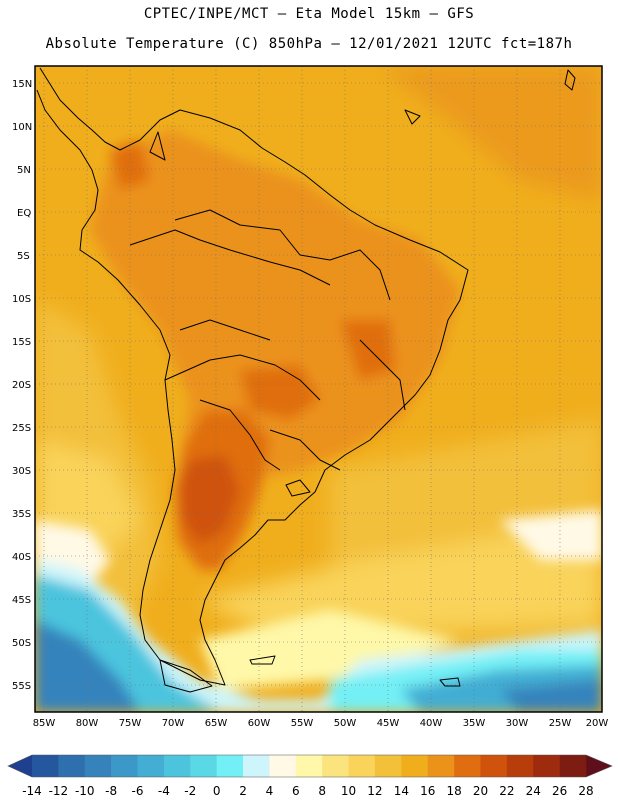 The image size is (618, 800). I want to click on colorbar-tick-label: 6, so click(296, 791).